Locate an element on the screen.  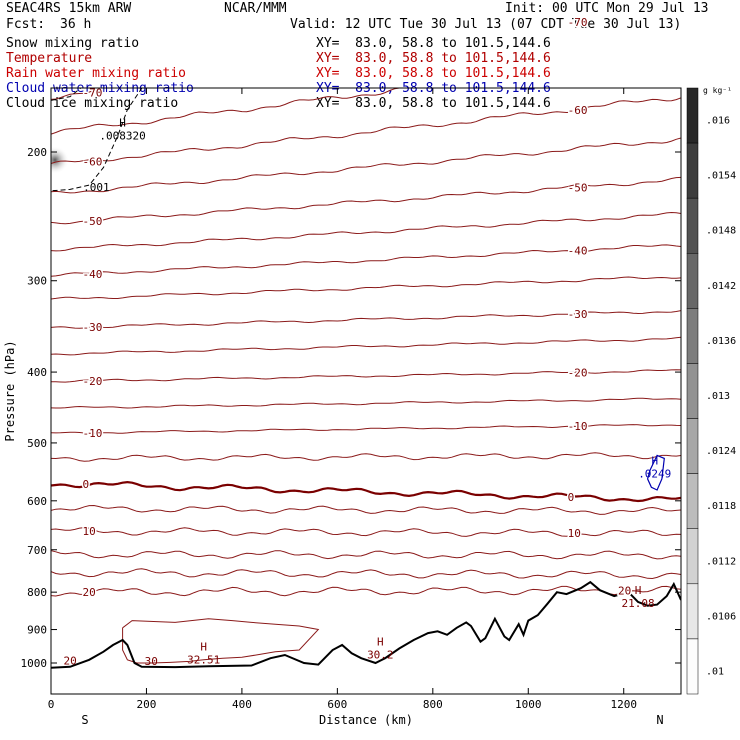
x-tick-label: 1200 is located at coordinates (623, 704).